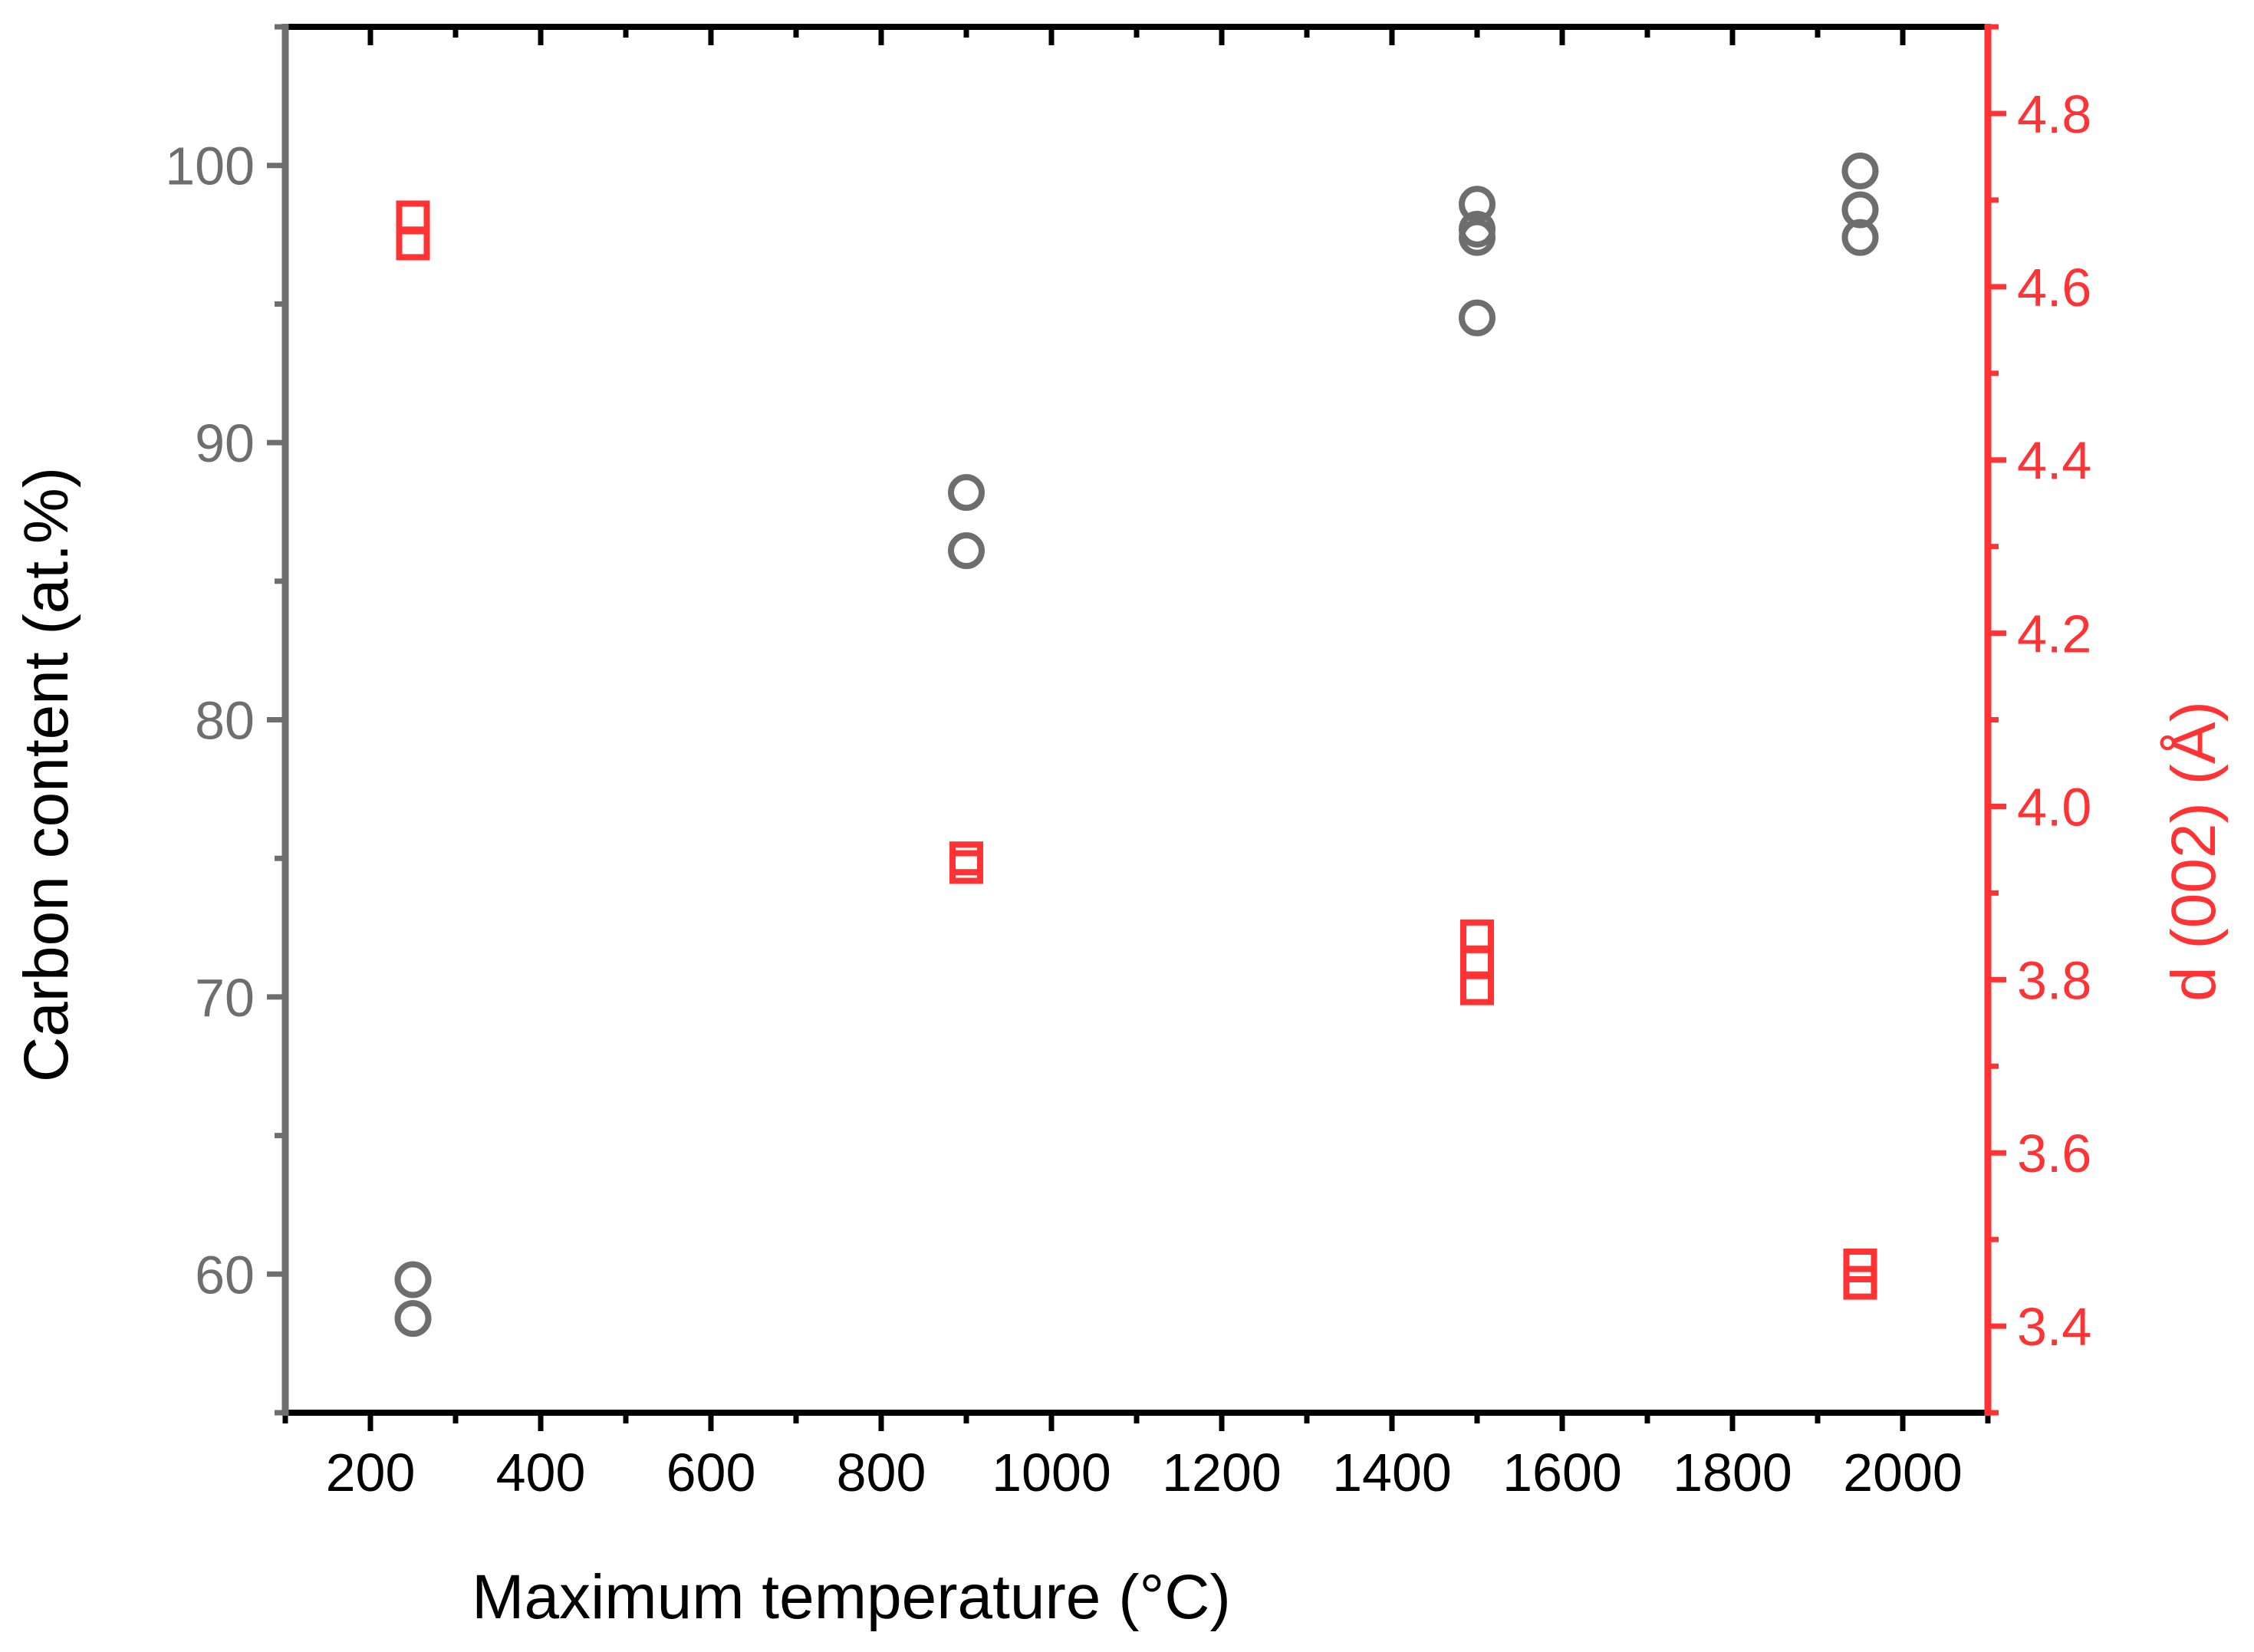 The image size is (2254, 1652). What do you see at coordinates (851, 1597) in the screenshot?
I see `x-axis-title: Maximum temperature (°C)` at bounding box center [851, 1597].